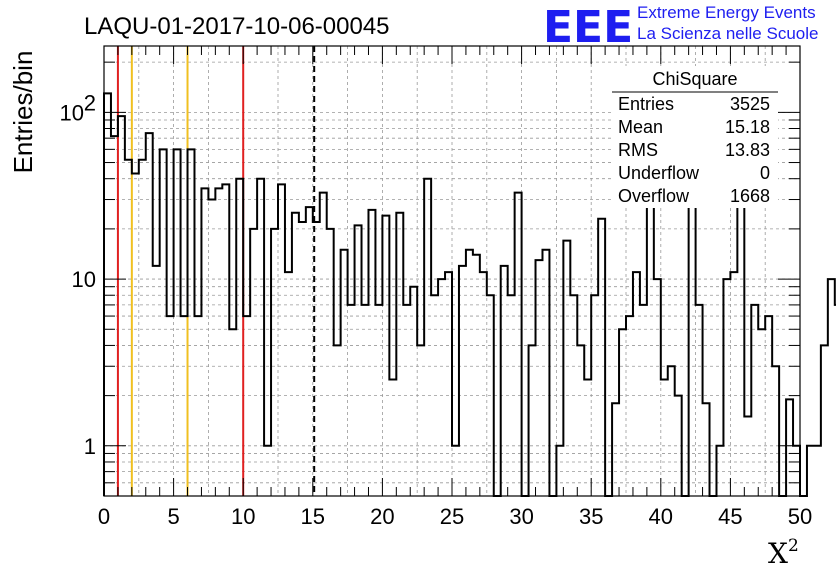  Describe the element at coordinates (90, 446) in the screenshot. I see `y-tick-label: 1` at that location.